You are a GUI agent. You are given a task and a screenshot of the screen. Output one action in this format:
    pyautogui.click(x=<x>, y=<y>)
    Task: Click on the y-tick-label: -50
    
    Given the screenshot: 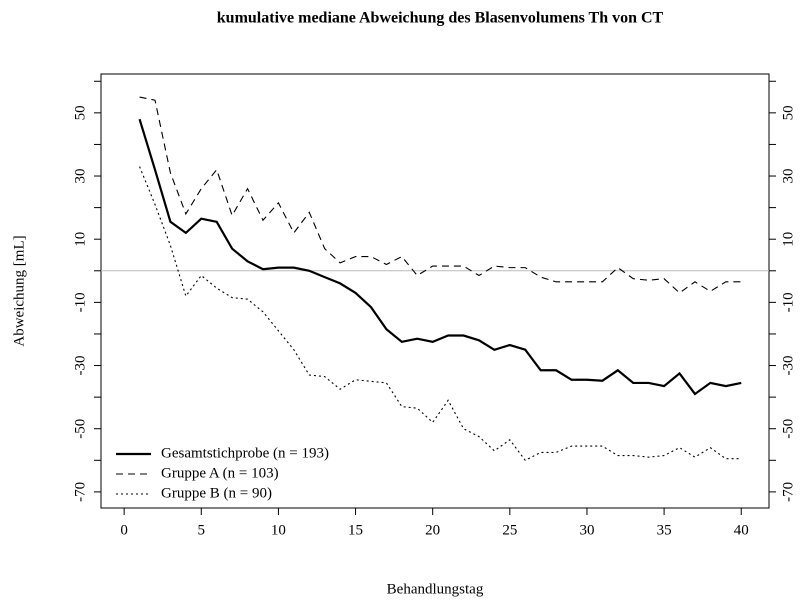 What is the action you would take?
    pyautogui.click(x=80, y=429)
    